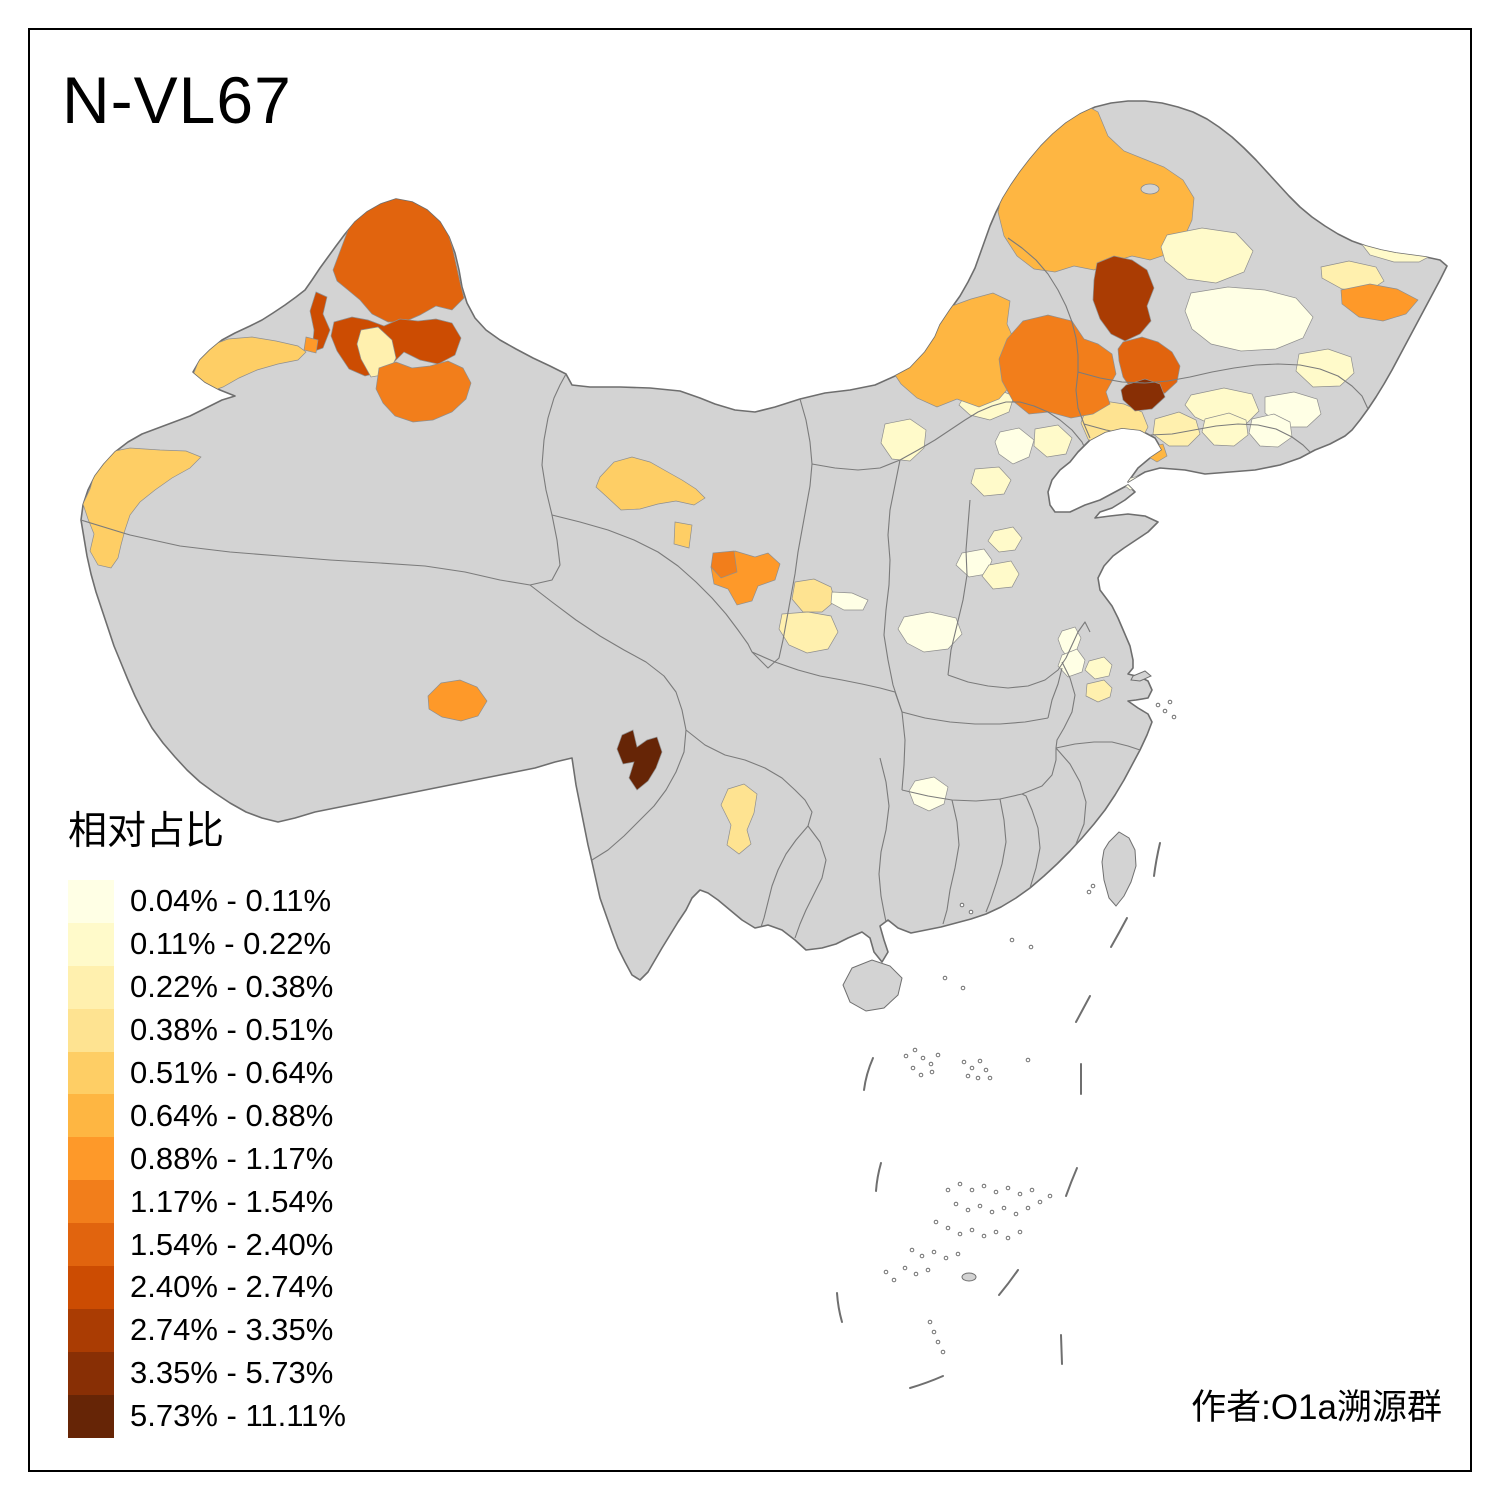 Image resolution: width=1500 pixels, height=1500 pixels. Describe the element at coordinates (639, 760) in the screenshot. I see `region-nujiang-diqing` at that location.